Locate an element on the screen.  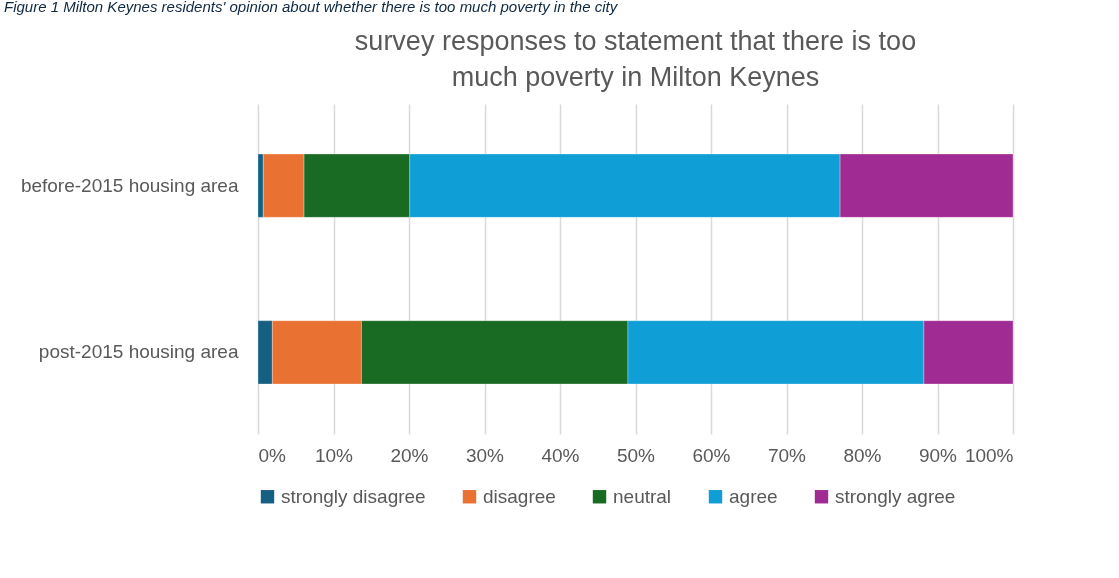
x-tick-label: 50% is located at coordinates (636, 455).